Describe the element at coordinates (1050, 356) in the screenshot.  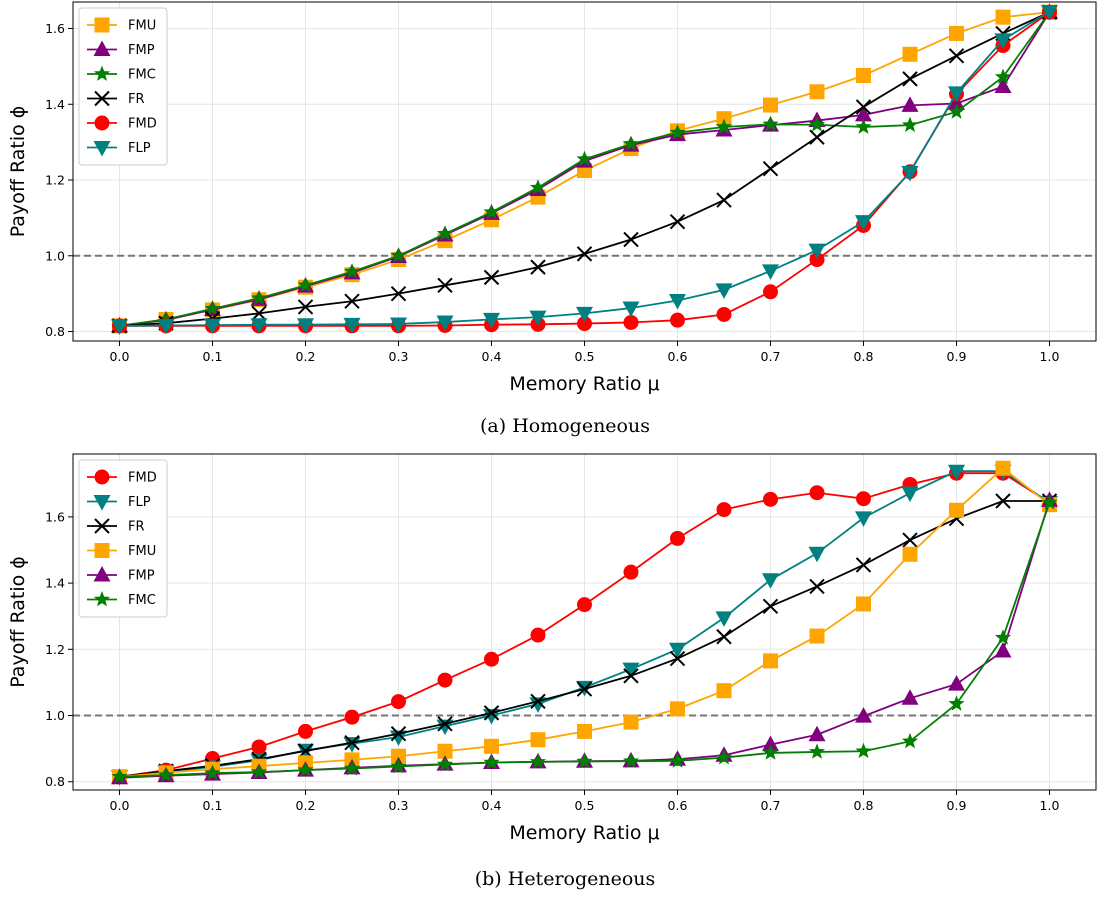
I see `x-tick-label: 1.0` at that location.